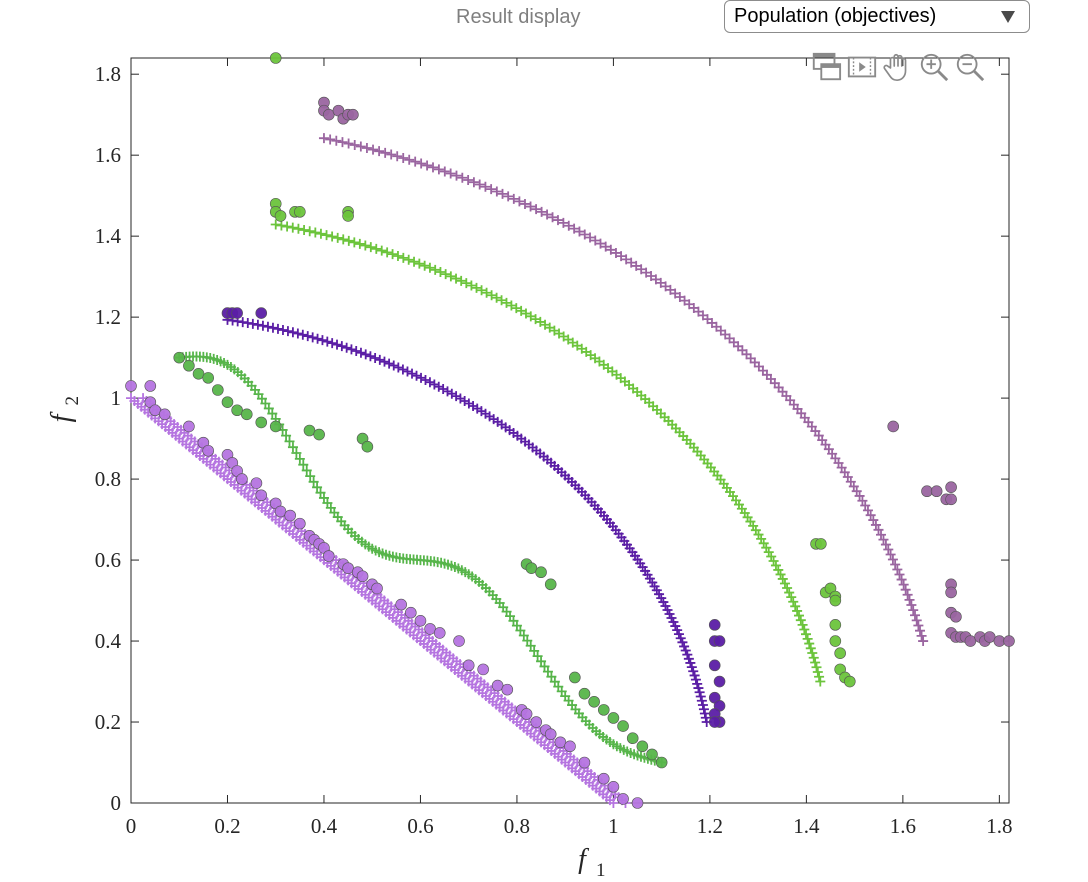 The height and width of the screenshot is (882, 1088). Describe the element at coordinates (862, 67) in the screenshot. I see `export-animation-icon` at that location.